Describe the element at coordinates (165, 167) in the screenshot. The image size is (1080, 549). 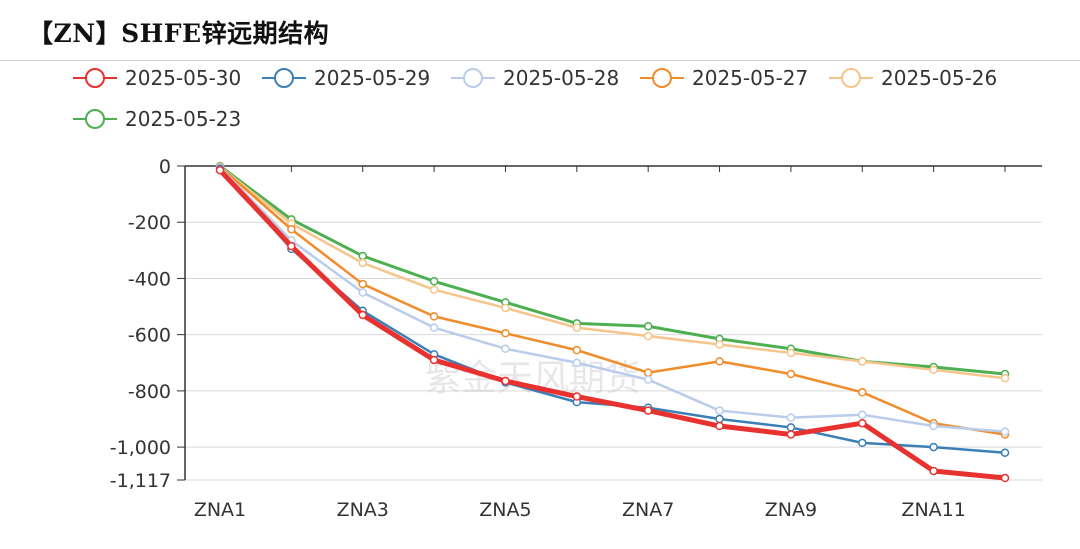
I see `y-tick-label: 0` at that location.